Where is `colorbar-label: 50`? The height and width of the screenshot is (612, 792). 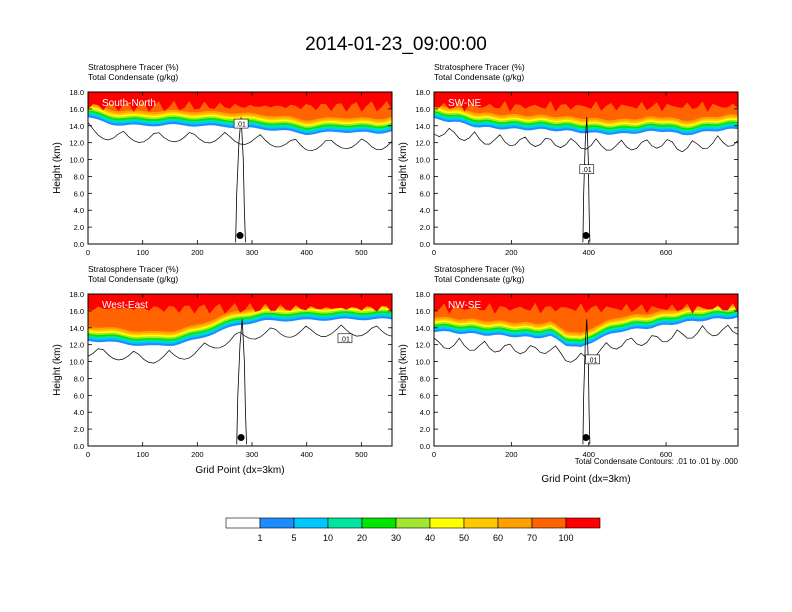 colorbar-label: 50 is located at coordinates (464, 538).